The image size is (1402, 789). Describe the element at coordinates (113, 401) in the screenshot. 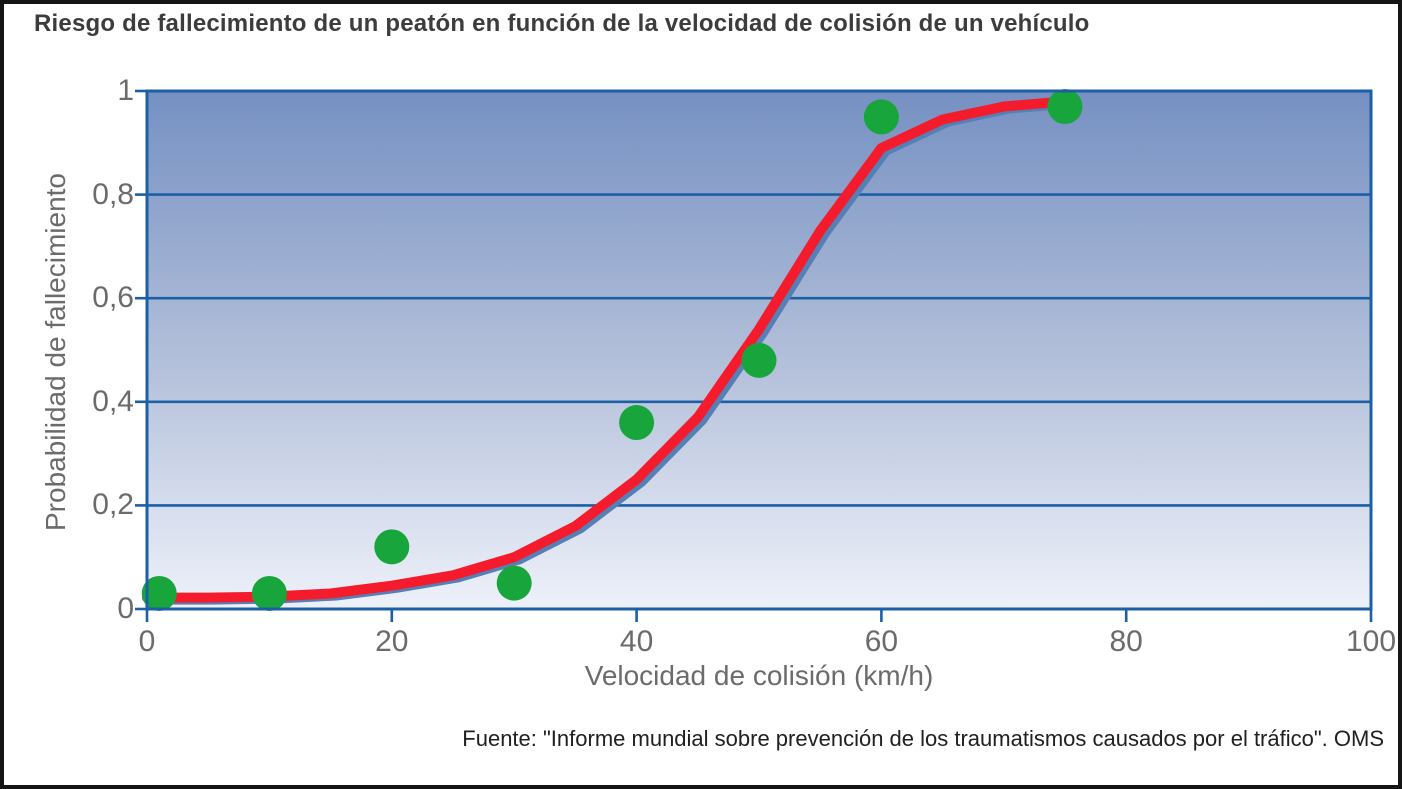

I see `y-tick-label: 0,4` at that location.